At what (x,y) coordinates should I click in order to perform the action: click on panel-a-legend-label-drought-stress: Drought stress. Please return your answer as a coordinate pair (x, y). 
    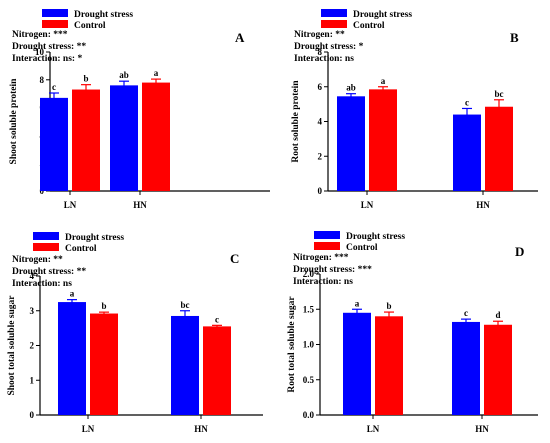
    Looking at the image, I should click on (103, 15).